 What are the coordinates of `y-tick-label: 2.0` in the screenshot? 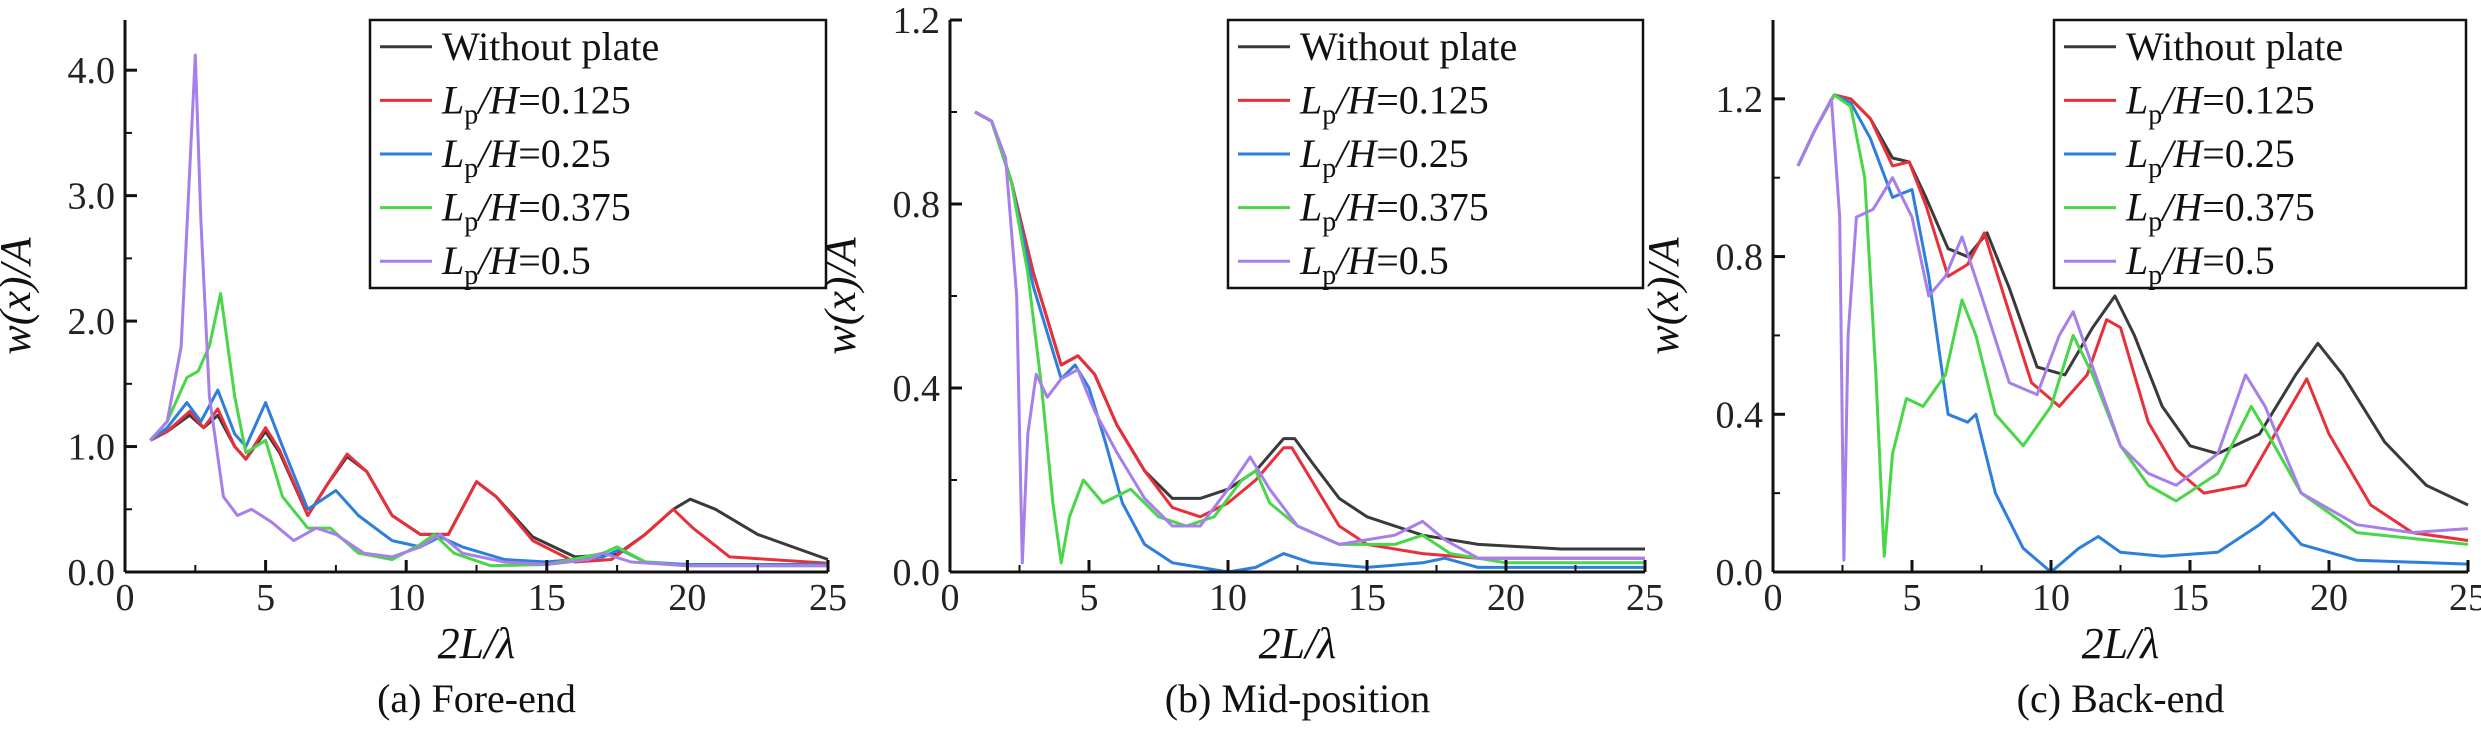 It's located at (92, 322).